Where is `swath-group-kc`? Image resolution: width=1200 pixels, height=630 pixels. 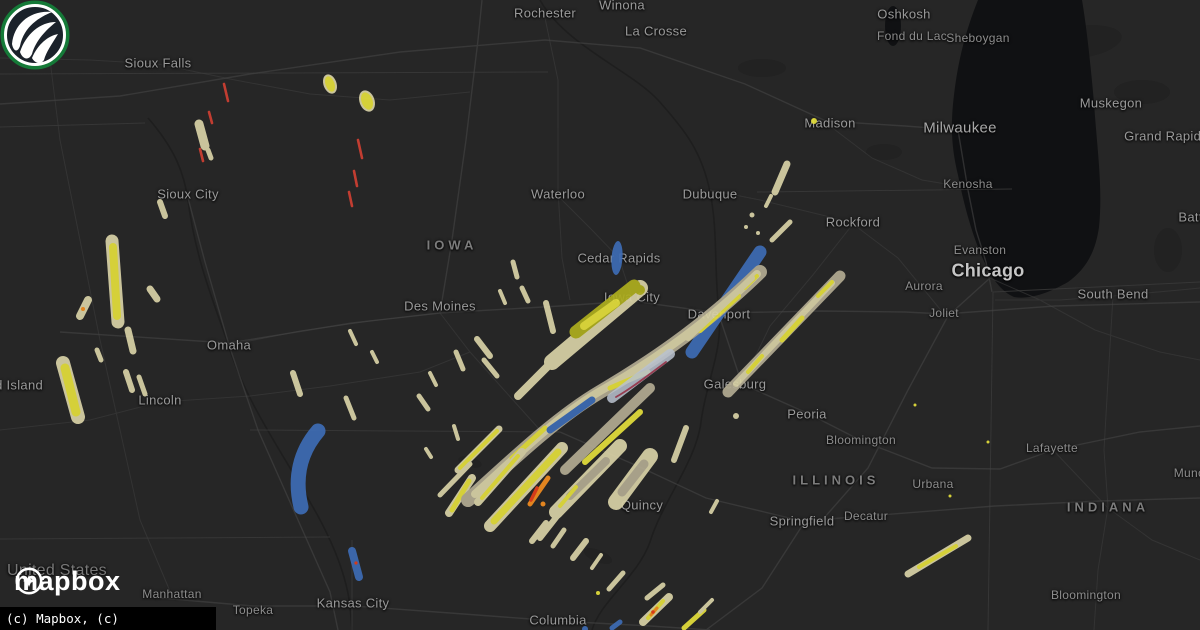
swath-group-kc is located at coordinates (383, 502).